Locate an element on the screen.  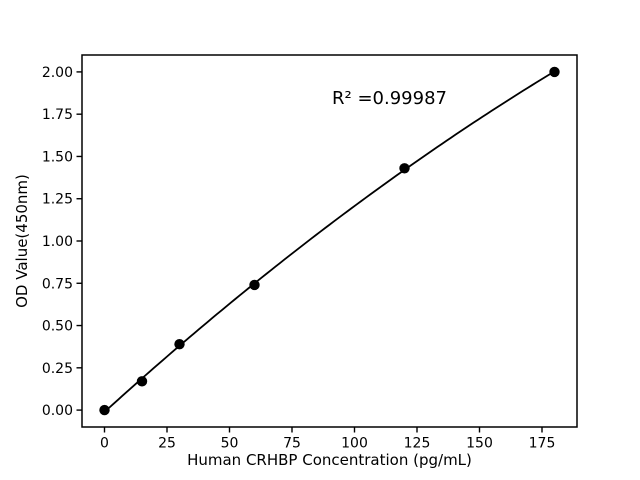
y-tick-label: 1.50 is located at coordinates (57, 157).